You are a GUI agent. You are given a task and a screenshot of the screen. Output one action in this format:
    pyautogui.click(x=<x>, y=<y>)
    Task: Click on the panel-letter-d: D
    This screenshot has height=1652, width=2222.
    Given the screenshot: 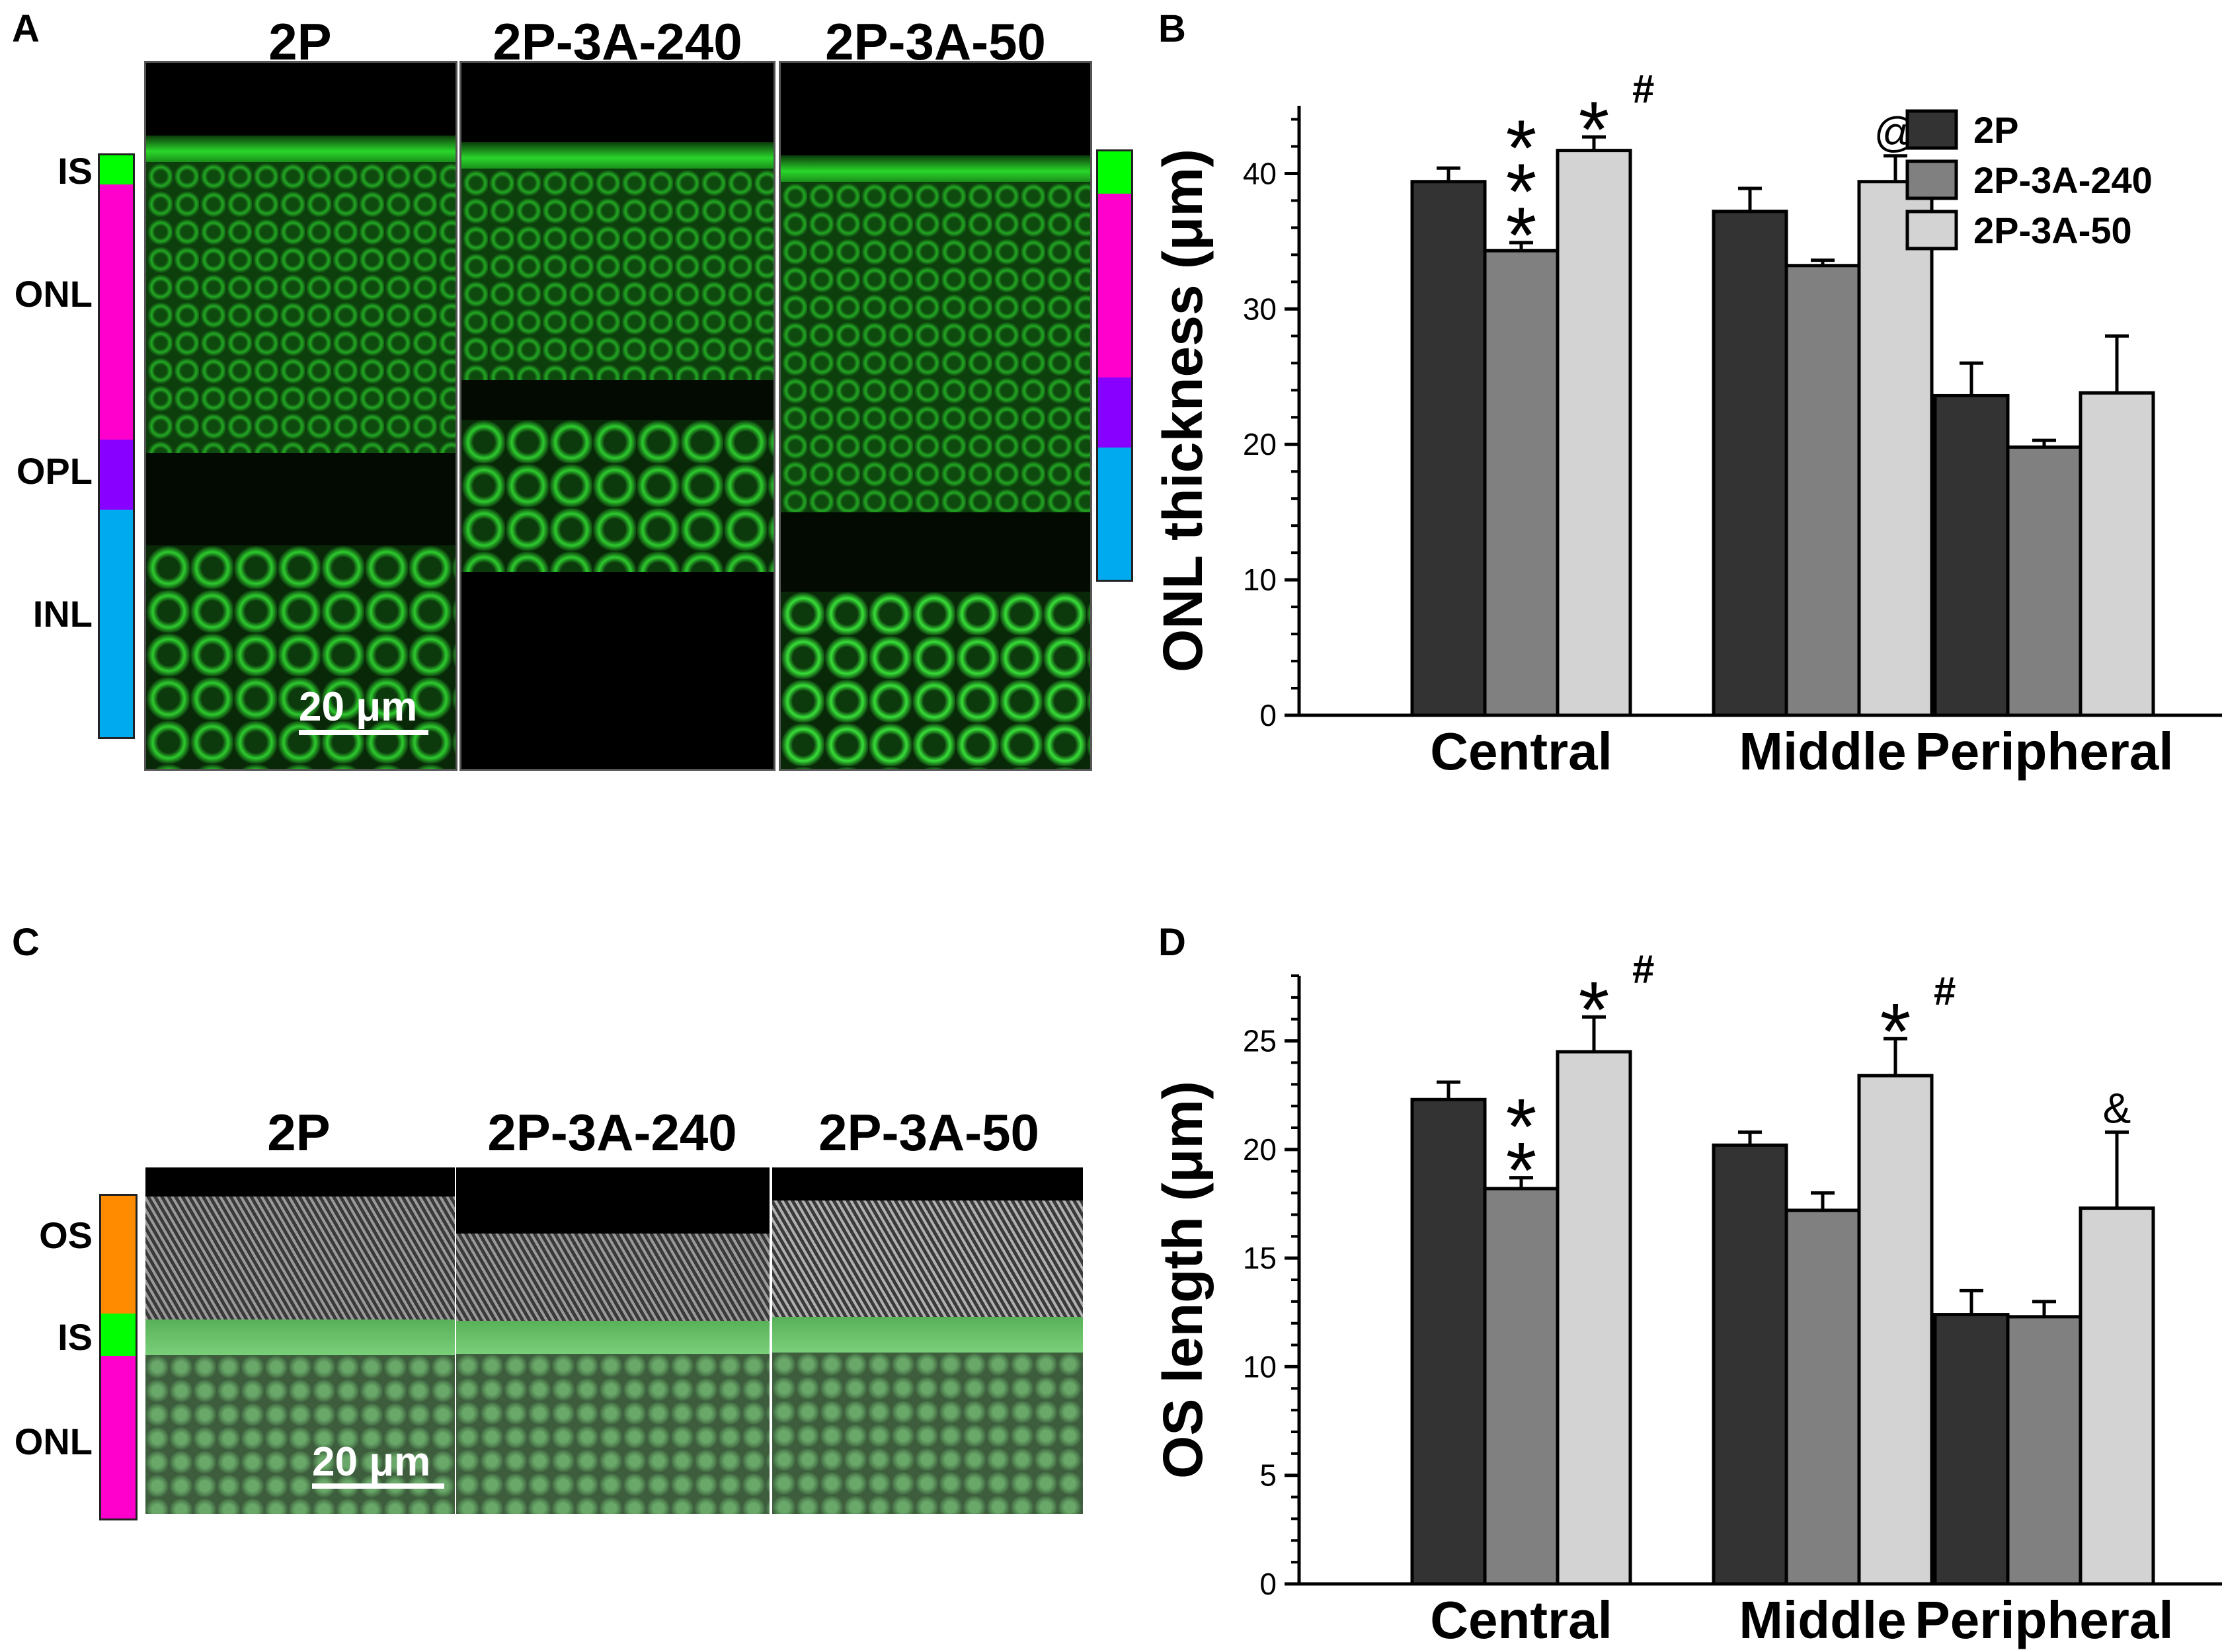 What is the action you would take?
    pyautogui.click(x=1172, y=942)
    